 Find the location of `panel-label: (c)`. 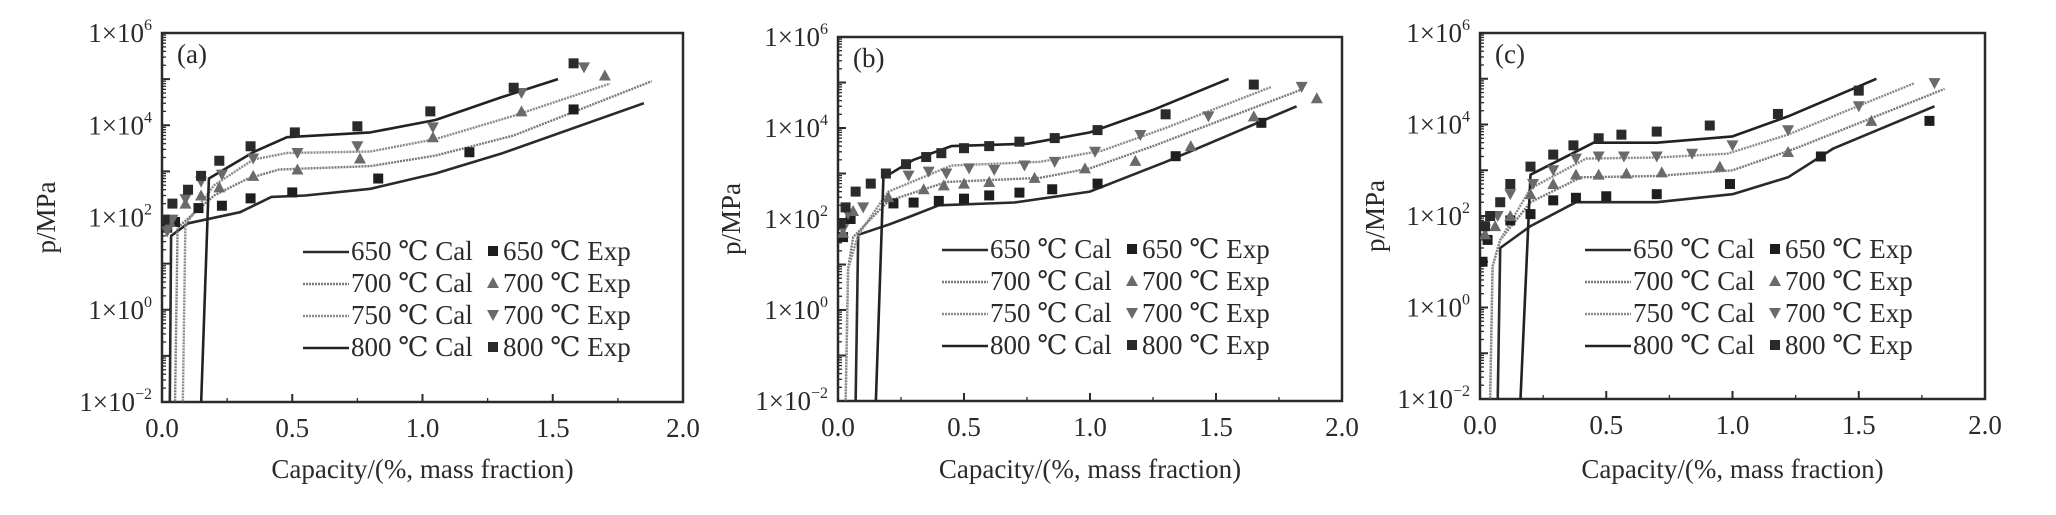

panel-label: (c) is located at coordinates (1510, 54).